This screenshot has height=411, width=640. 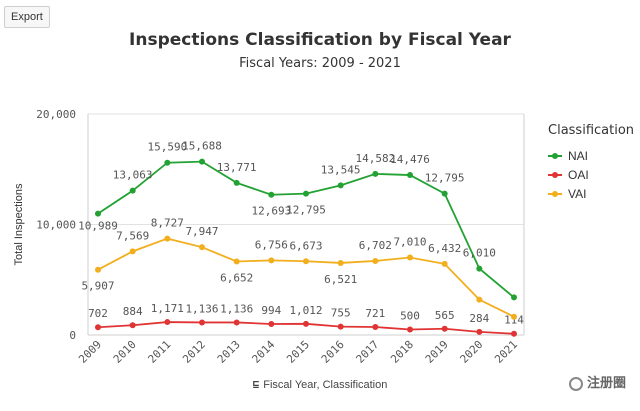 What do you see at coordinates (340, 279) in the screenshot?
I see `data-label: 6,521` at bounding box center [340, 279].